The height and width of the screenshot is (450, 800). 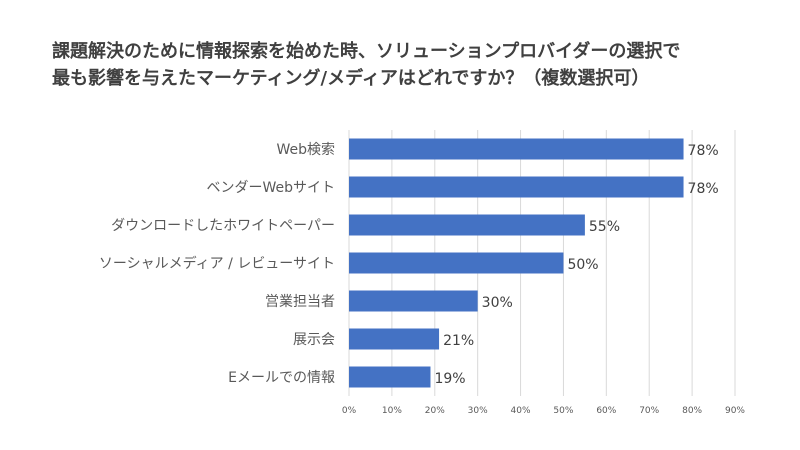 I want to click on x-tick-label: 90%, so click(x=735, y=411).